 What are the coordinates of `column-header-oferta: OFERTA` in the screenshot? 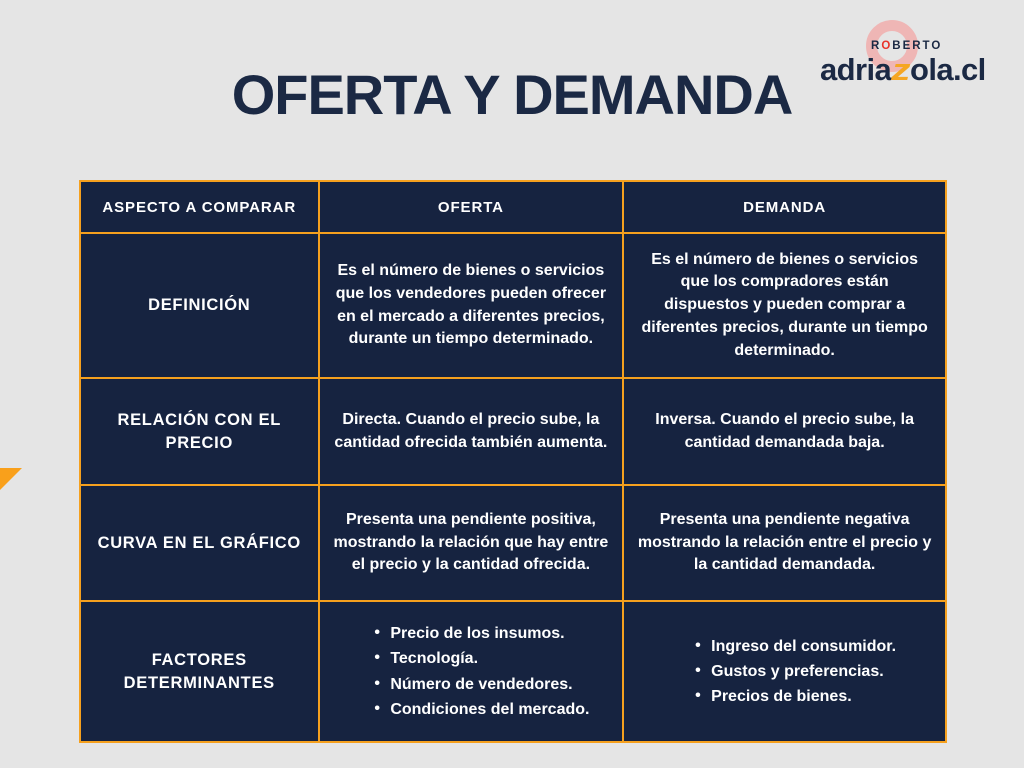 It's located at (471, 207).